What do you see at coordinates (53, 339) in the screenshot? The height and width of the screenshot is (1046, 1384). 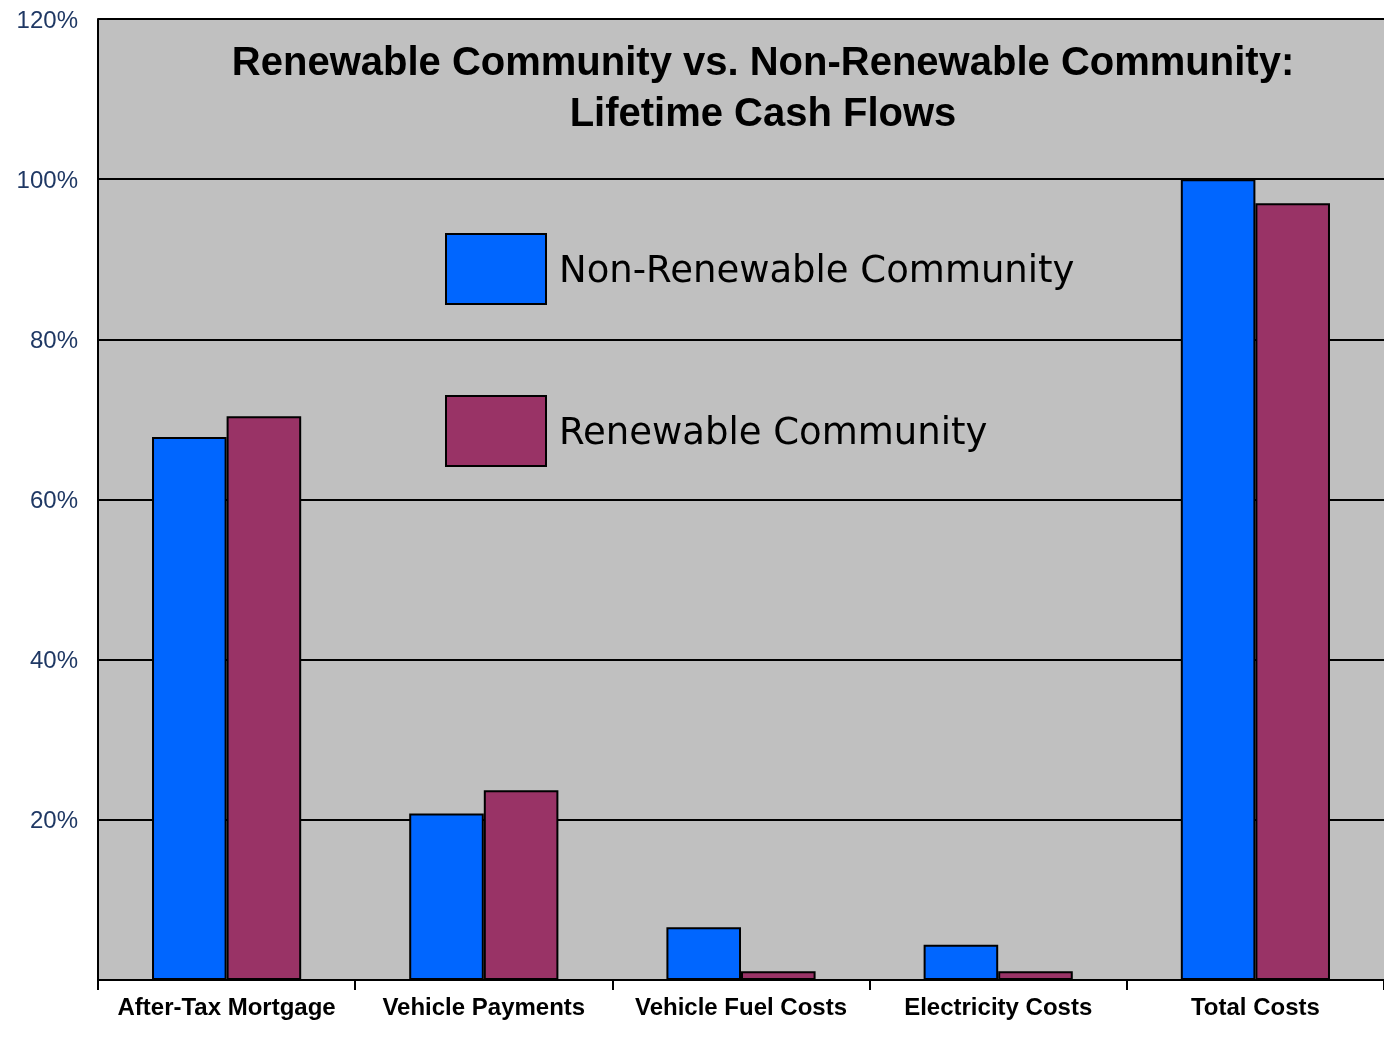 I see `y-tick-label: 80%` at bounding box center [53, 339].